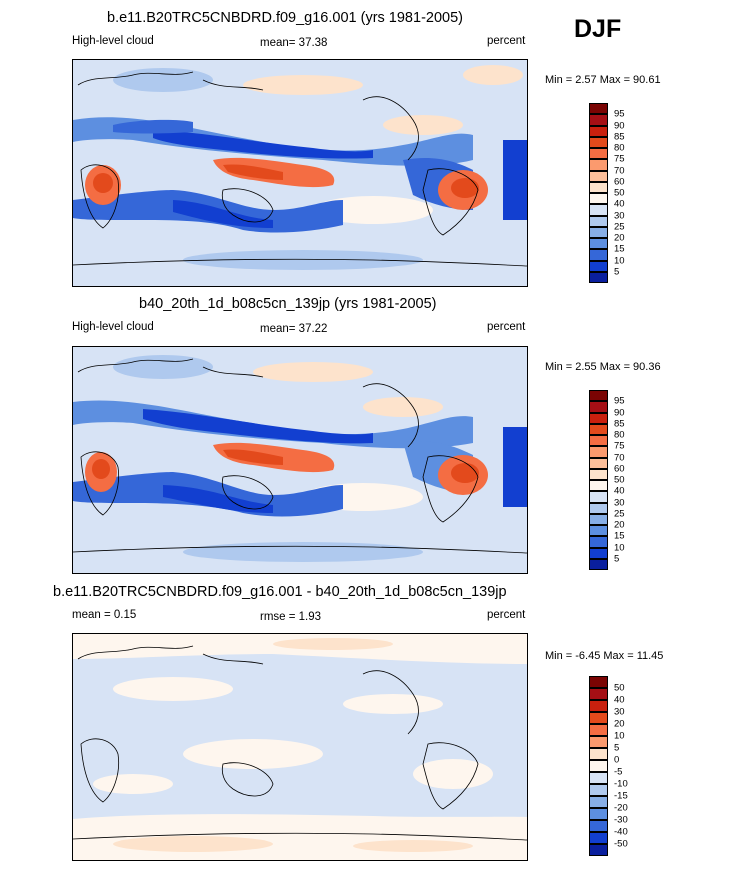  Describe the element at coordinates (621, 844) in the screenshot. I see `colorbar-tick-label: -50` at that location.